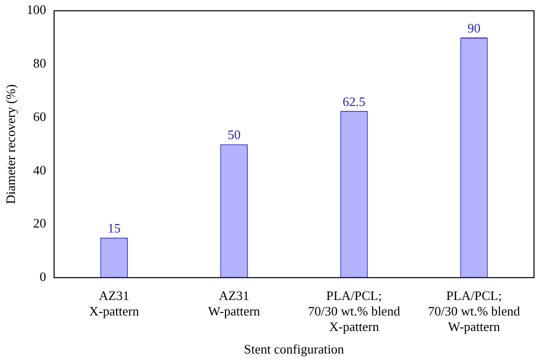 The image size is (550, 362). Describe the element at coordinates (39, 116) in the screenshot. I see `y-tick-label: 60` at that location.